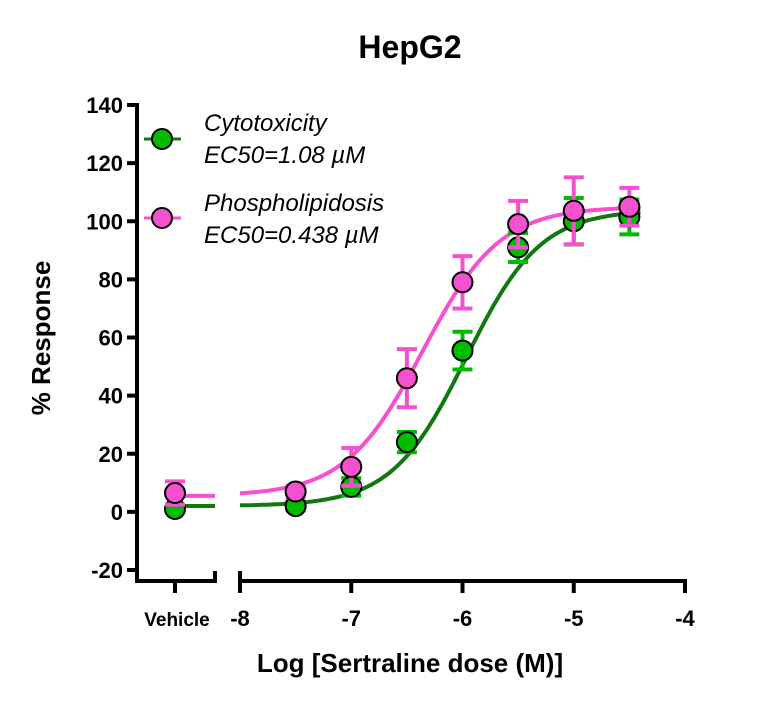 The width and height of the screenshot is (768, 706). Describe the element at coordinates (409, 47) in the screenshot. I see `chart-title: HepG2` at that location.